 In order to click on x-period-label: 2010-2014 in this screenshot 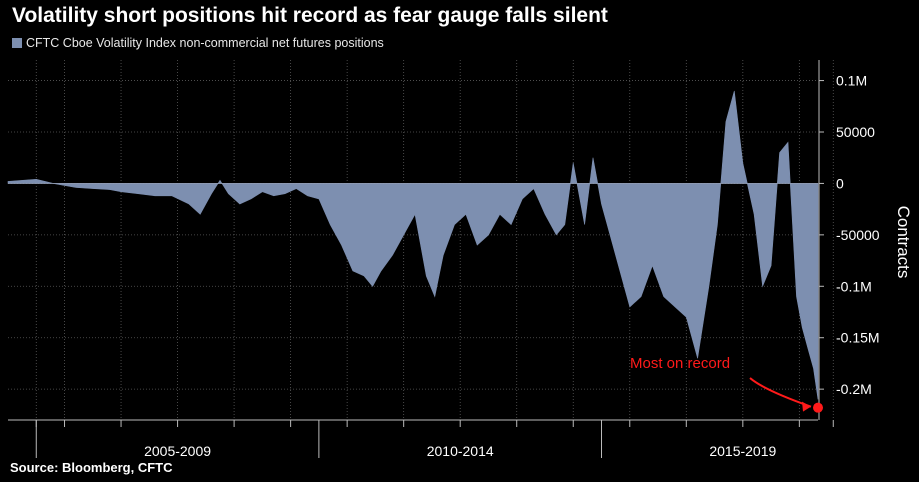, I will do `click(460, 451)`.